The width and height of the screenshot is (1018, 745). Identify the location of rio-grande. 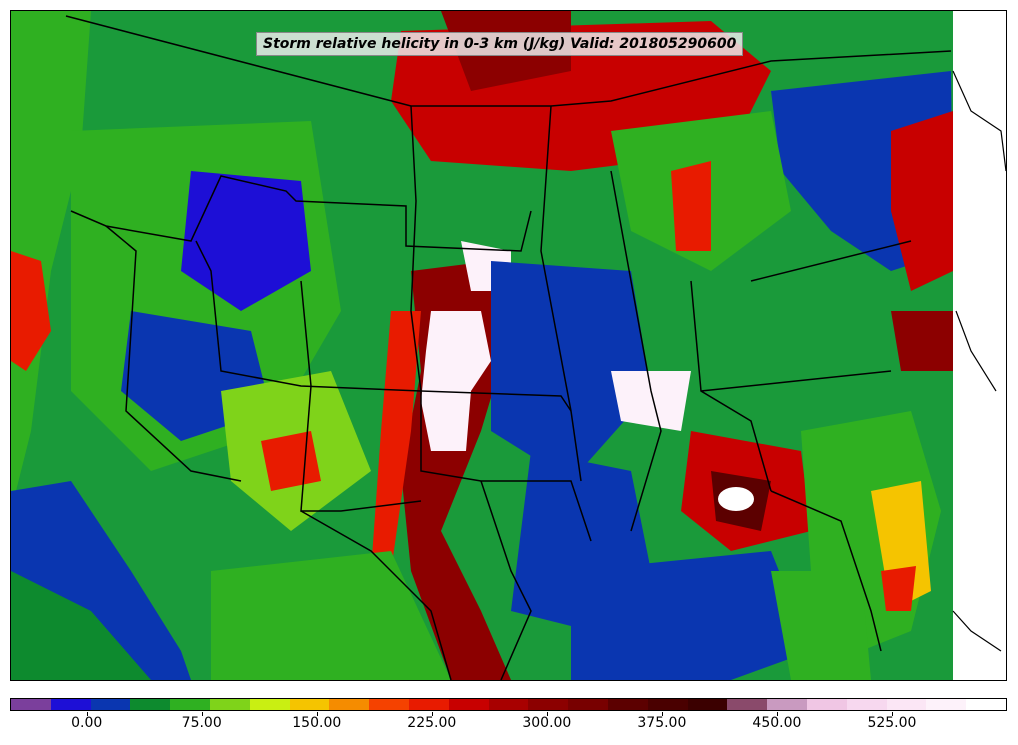
(376, 595).